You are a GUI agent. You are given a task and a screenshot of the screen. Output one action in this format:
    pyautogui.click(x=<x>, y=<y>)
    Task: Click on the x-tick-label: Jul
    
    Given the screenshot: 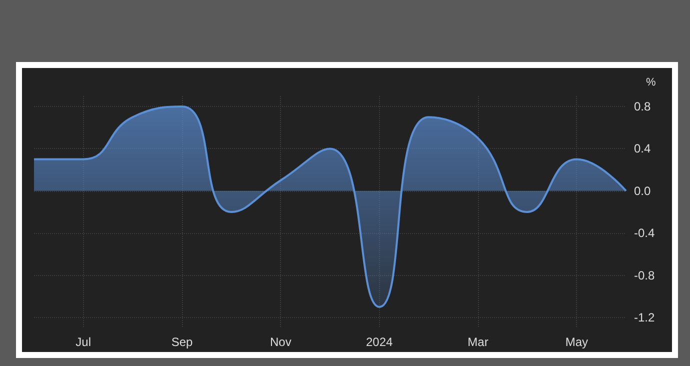 What is the action you would take?
    pyautogui.click(x=84, y=342)
    